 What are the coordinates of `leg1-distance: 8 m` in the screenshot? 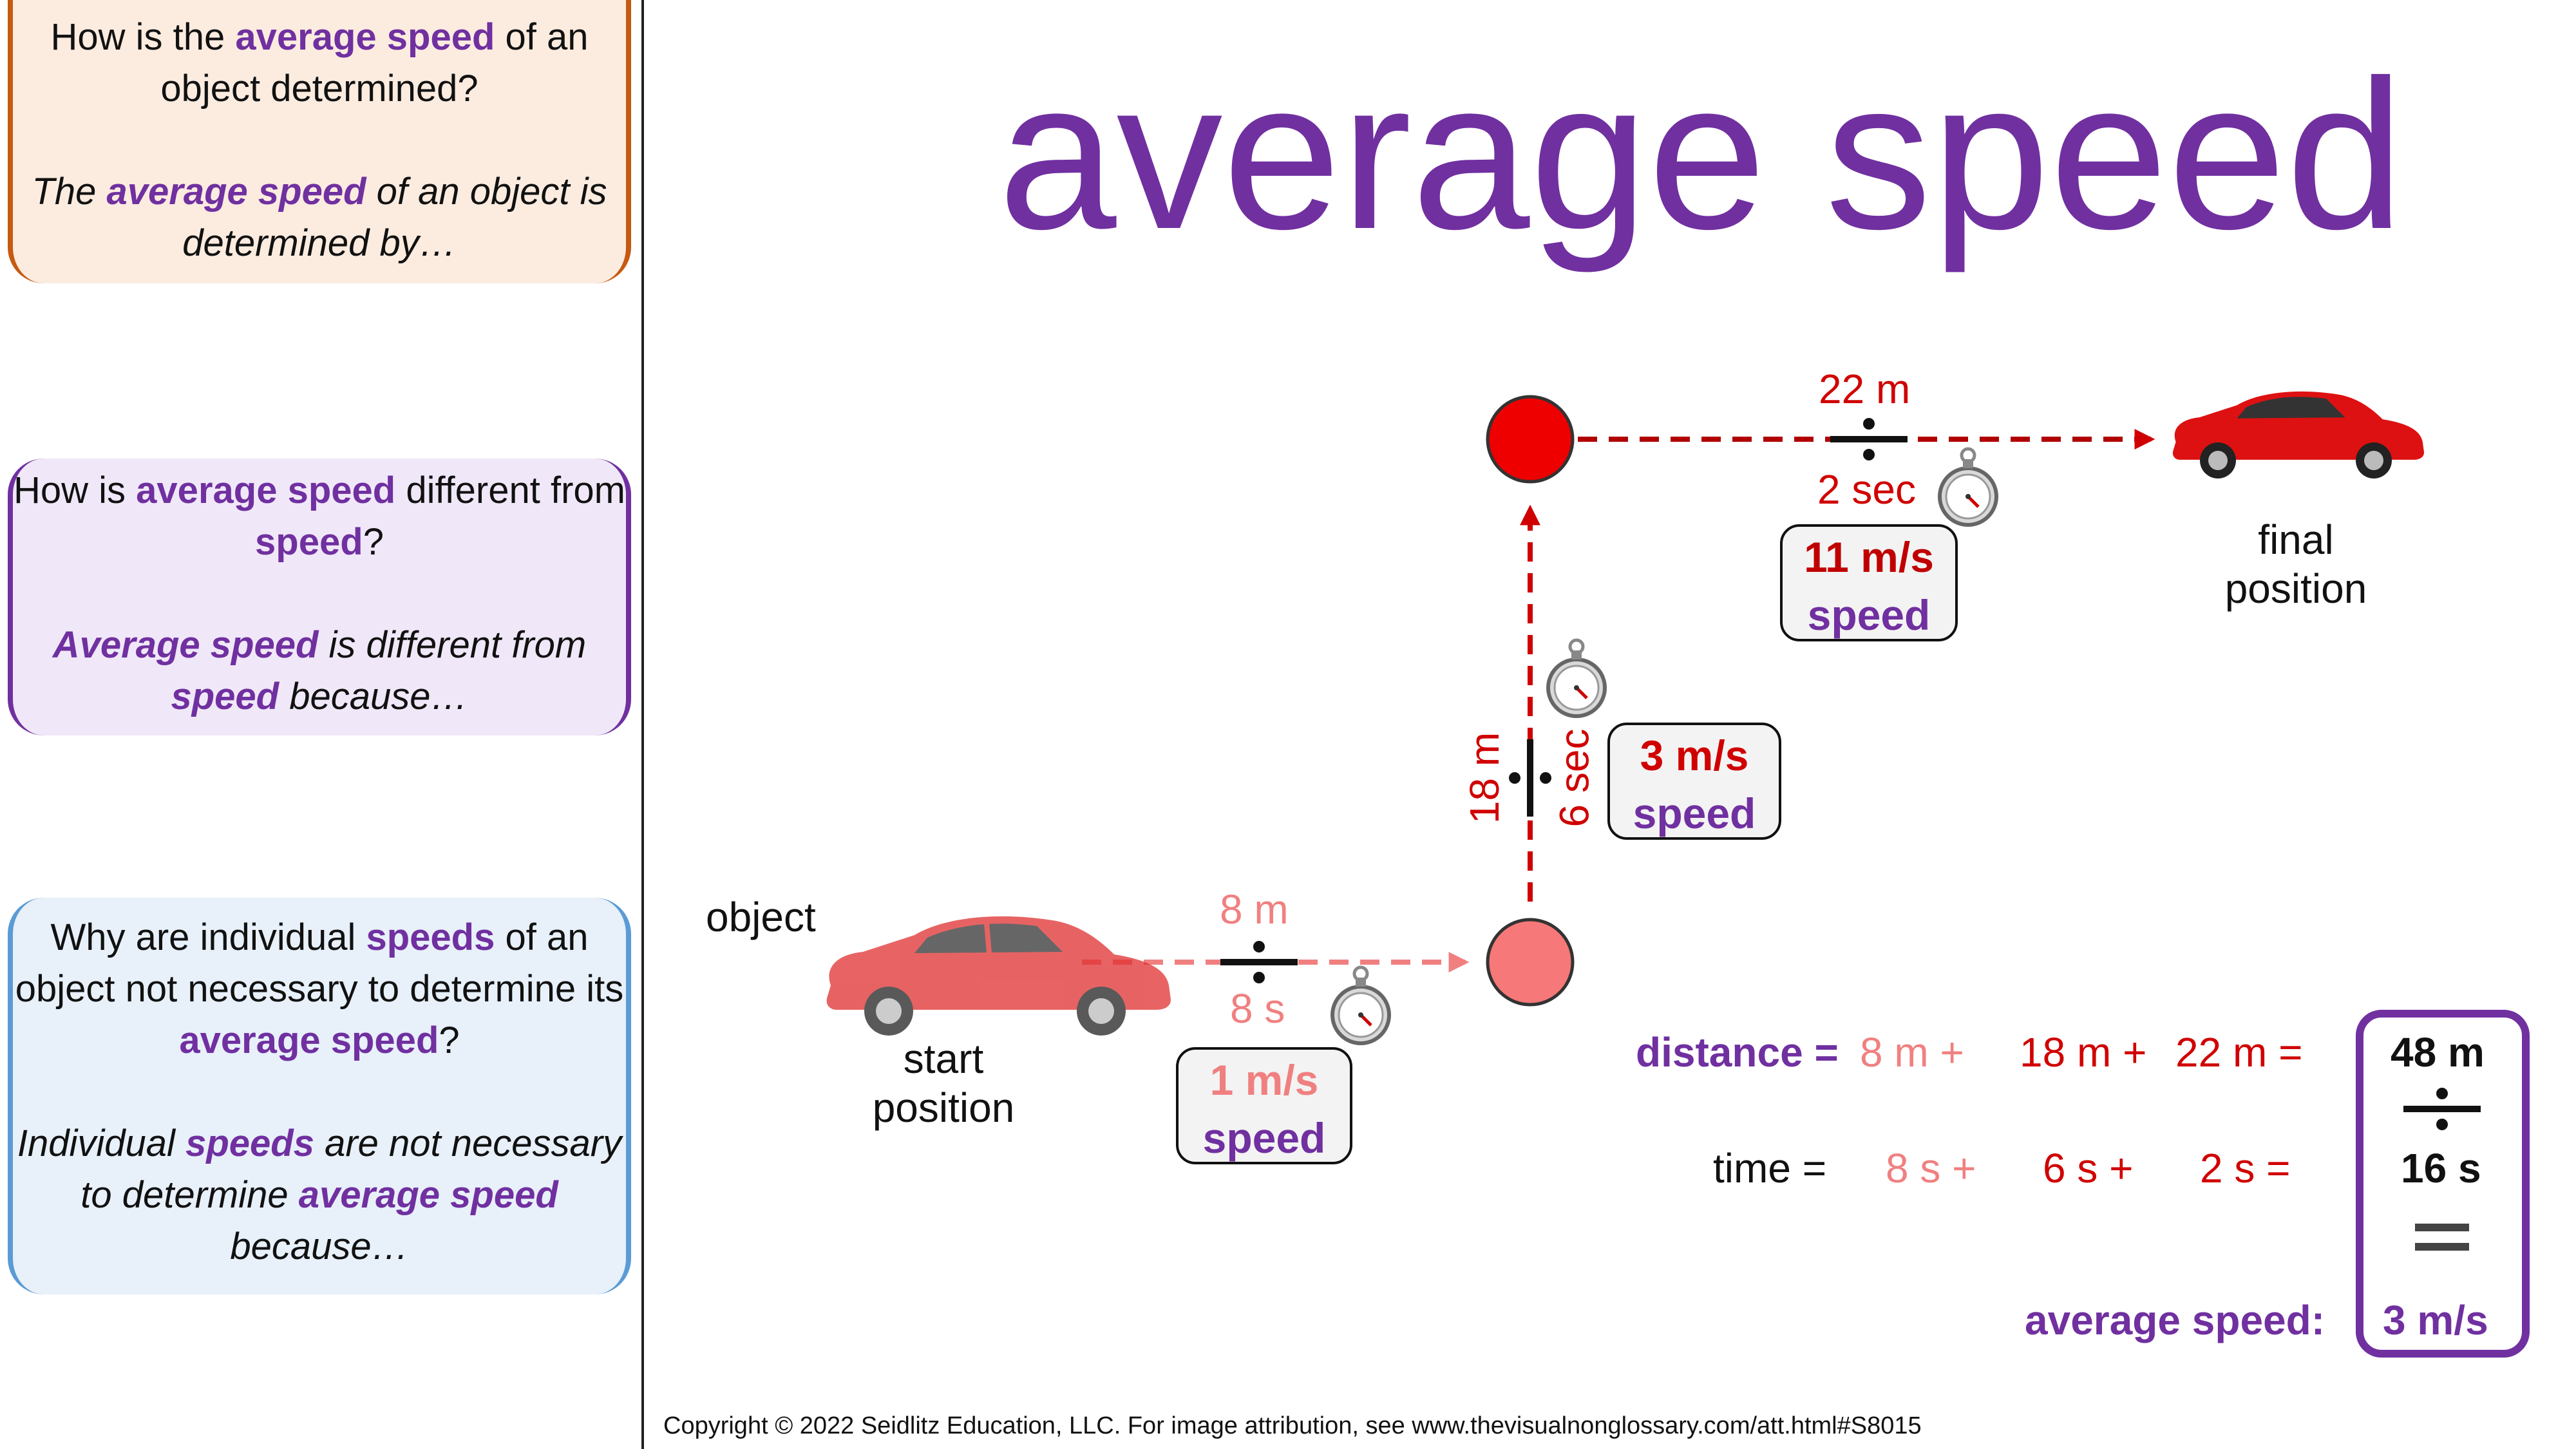 It's located at (1254, 910).